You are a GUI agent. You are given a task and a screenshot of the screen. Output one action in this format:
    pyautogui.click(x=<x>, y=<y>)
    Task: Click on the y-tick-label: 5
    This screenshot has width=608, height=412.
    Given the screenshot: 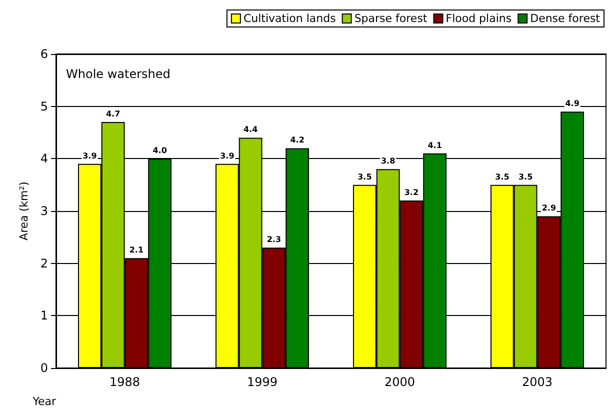 What is the action you would take?
    pyautogui.click(x=44, y=106)
    